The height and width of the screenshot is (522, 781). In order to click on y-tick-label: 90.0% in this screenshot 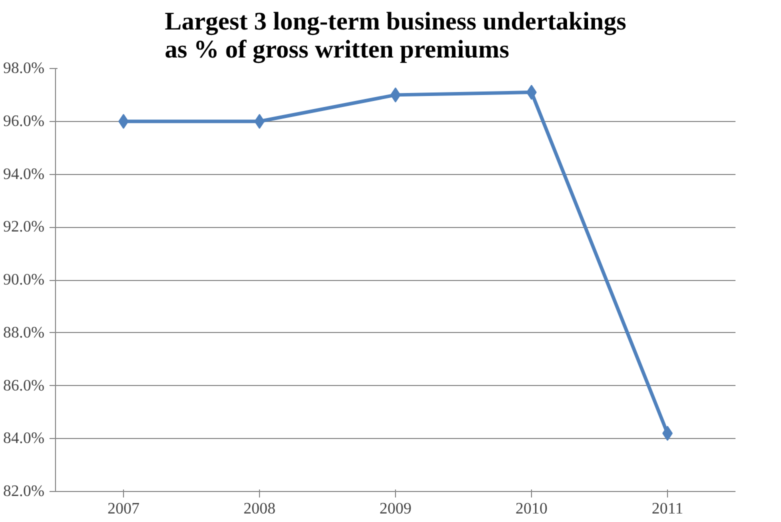, I will do `click(23, 280)`.